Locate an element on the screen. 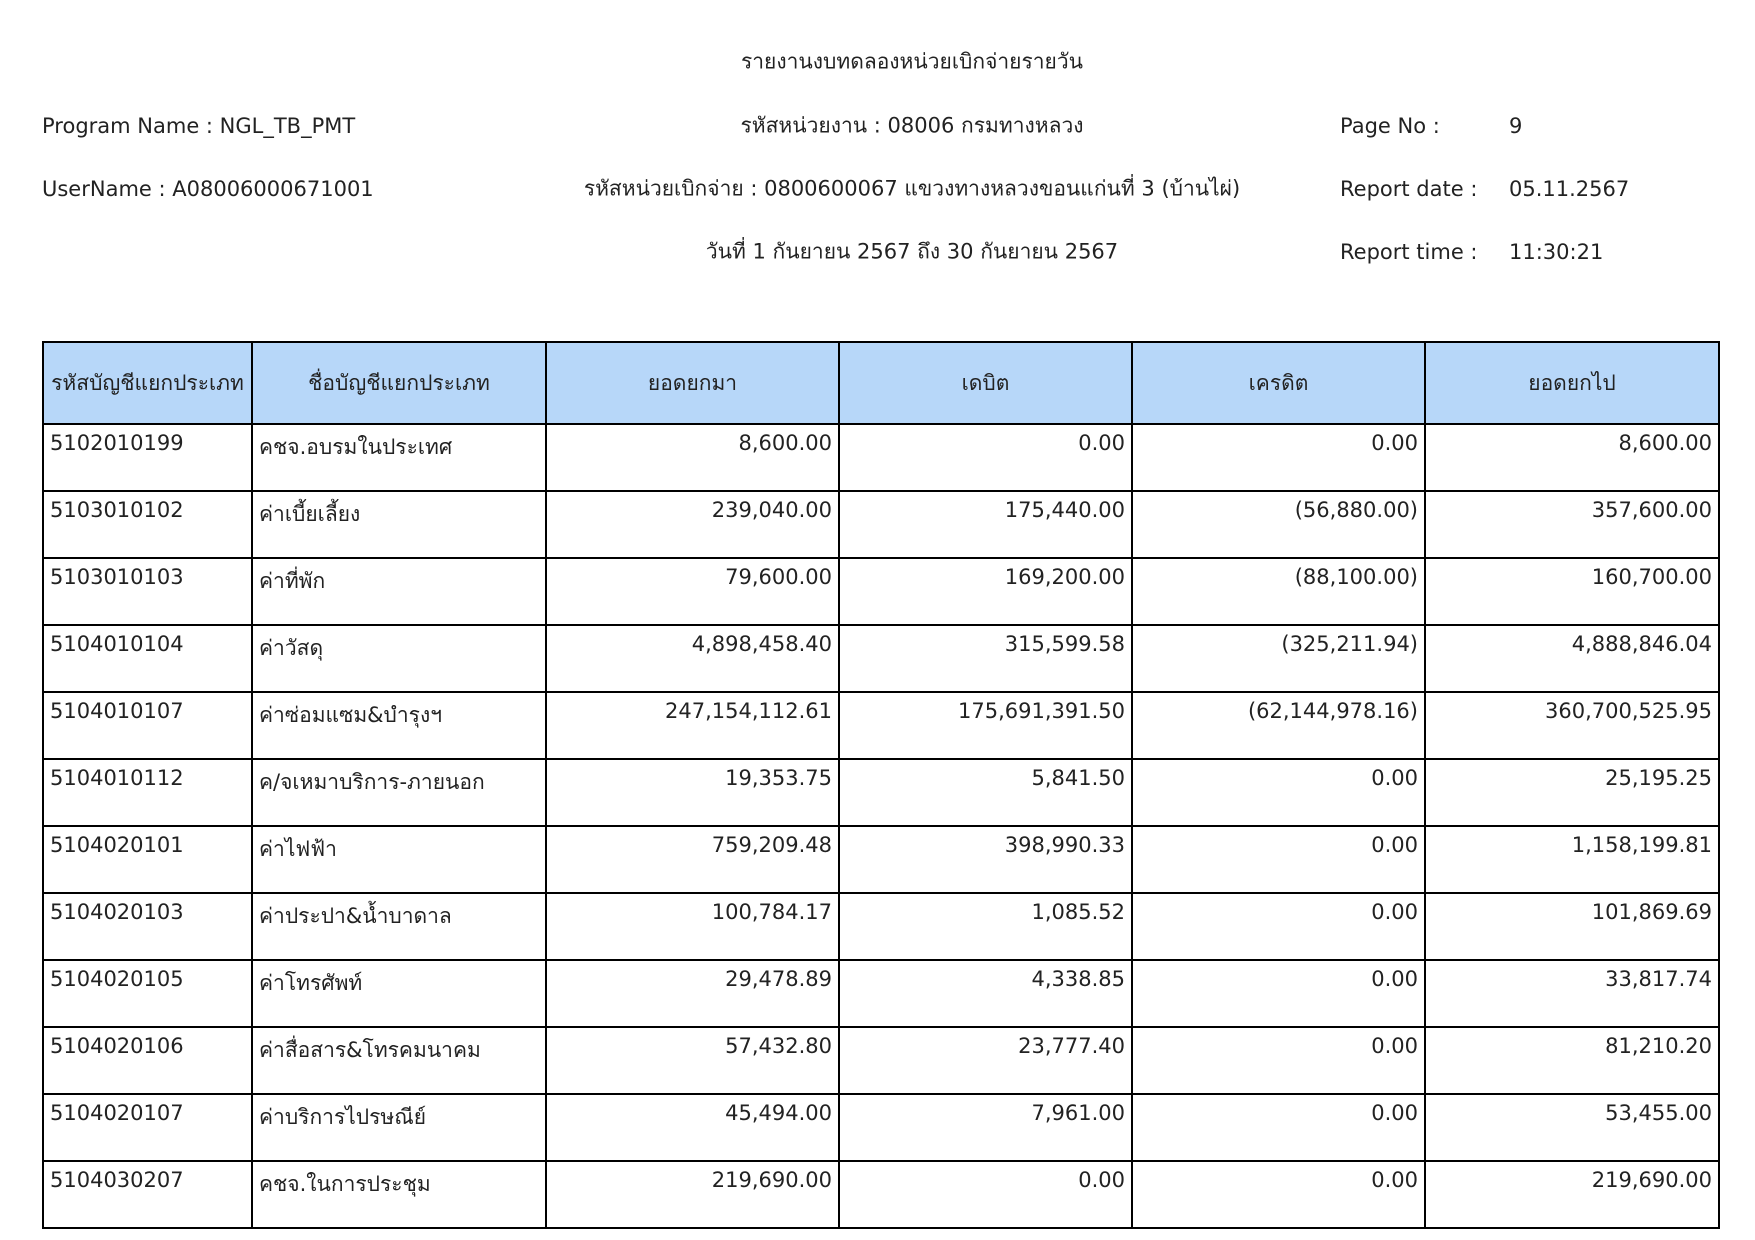 Image resolution: width=1755 pixels, height=1240 pixels. username: UserName : A08006000671001 is located at coordinates (208, 189).